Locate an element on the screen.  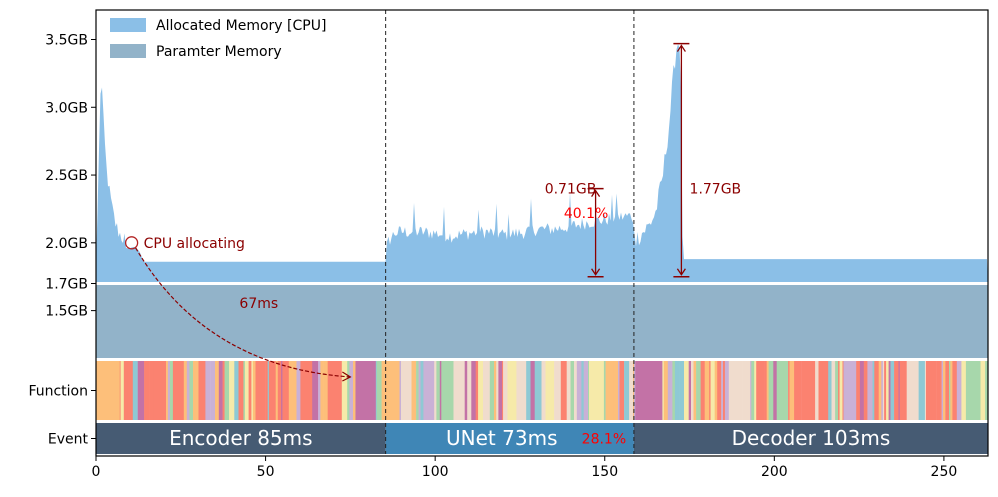
x-tick-label: 200 is located at coordinates (774, 472).